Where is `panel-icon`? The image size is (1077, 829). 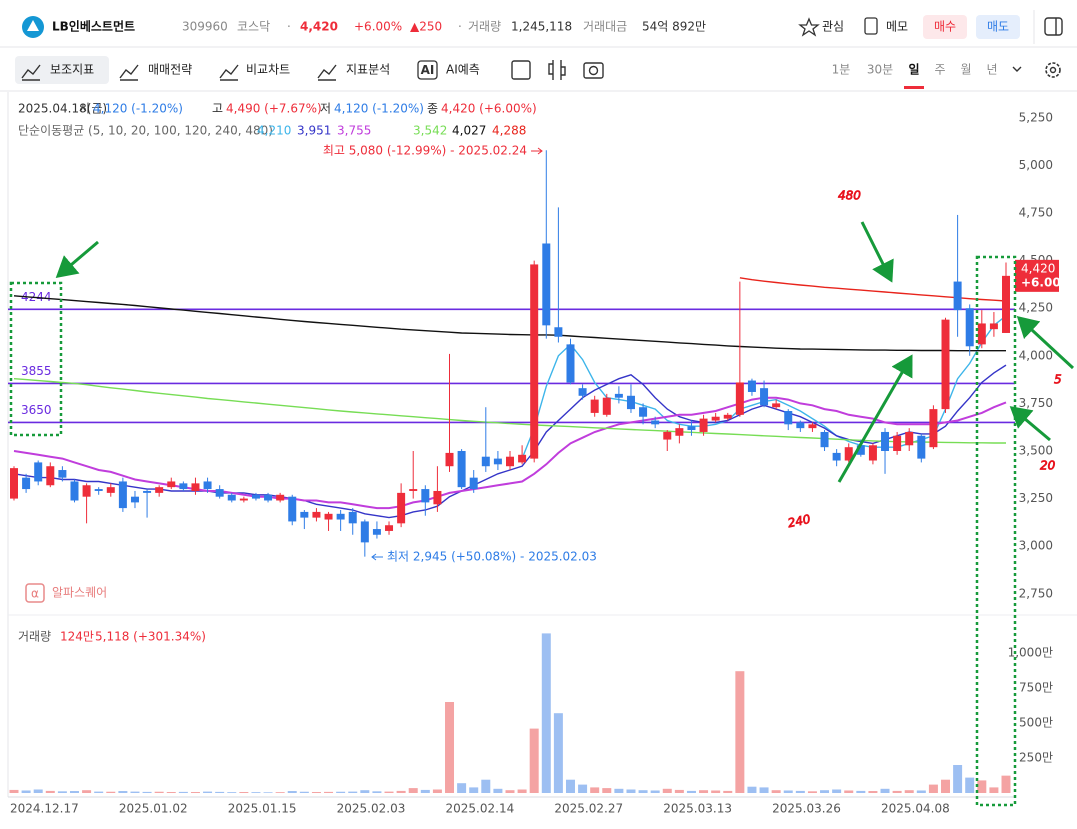 panel-icon is located at coordinates (1053, 26).